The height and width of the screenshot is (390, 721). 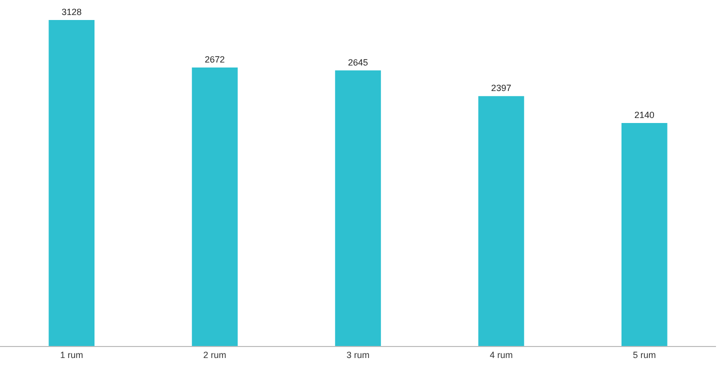 What do you see at coordinates (358, 62) in the screenshot?
I see `data-label: 2645` at bounding box center [358, 62].